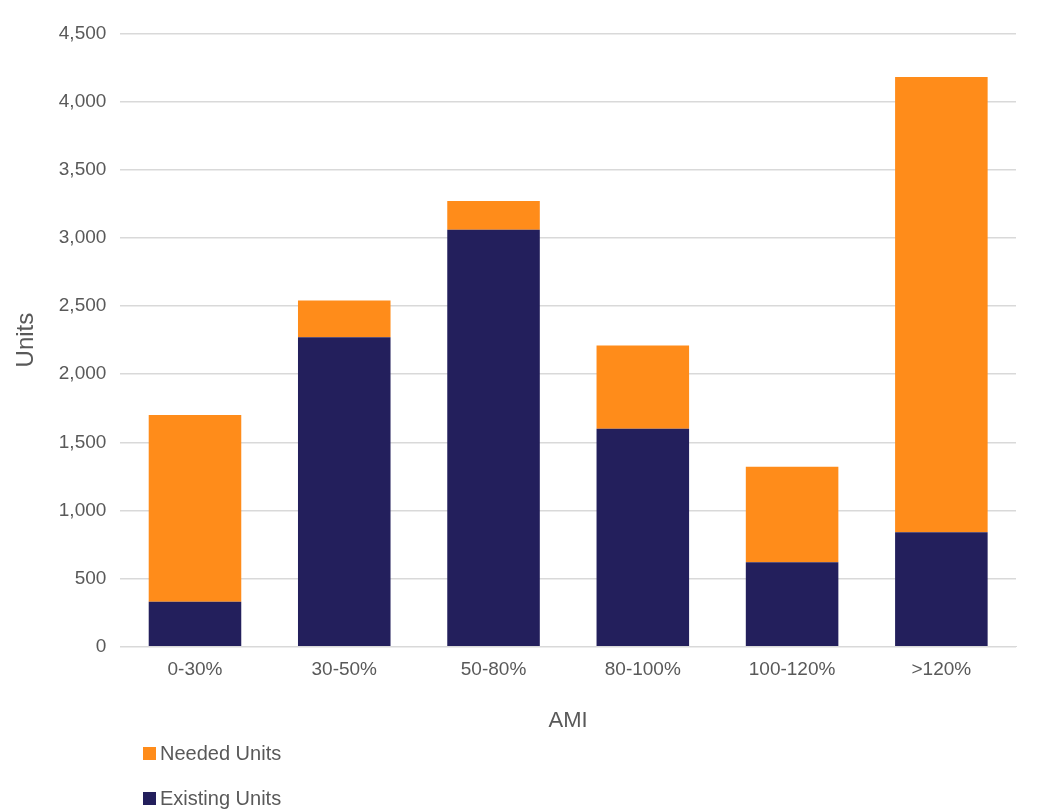 The image size is (1054, 812). What do you see at coordinates (82, 100) in the screenshot?
I see `y-tick-label: 4,000` at bounding box center [82, 100].